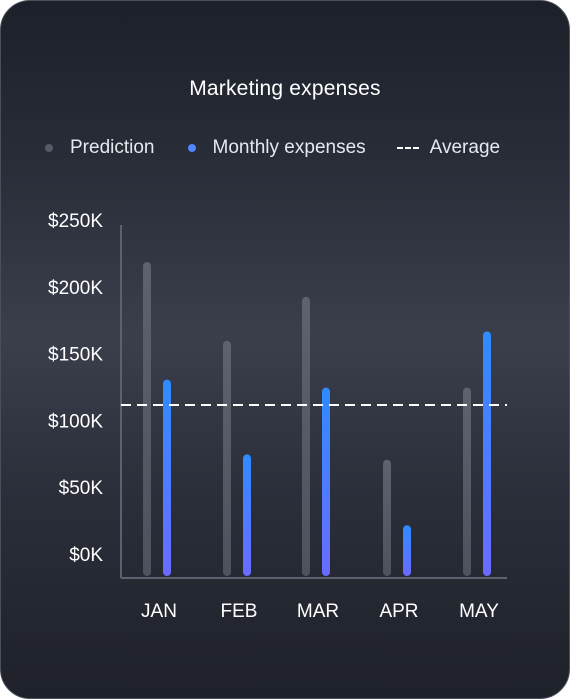 The height and width of the screenshot is (699, 570). What do you see at coordinates (398, 611) in the screenshot?
I see `x-tick-label: APR` at bounding box center [398, 611].